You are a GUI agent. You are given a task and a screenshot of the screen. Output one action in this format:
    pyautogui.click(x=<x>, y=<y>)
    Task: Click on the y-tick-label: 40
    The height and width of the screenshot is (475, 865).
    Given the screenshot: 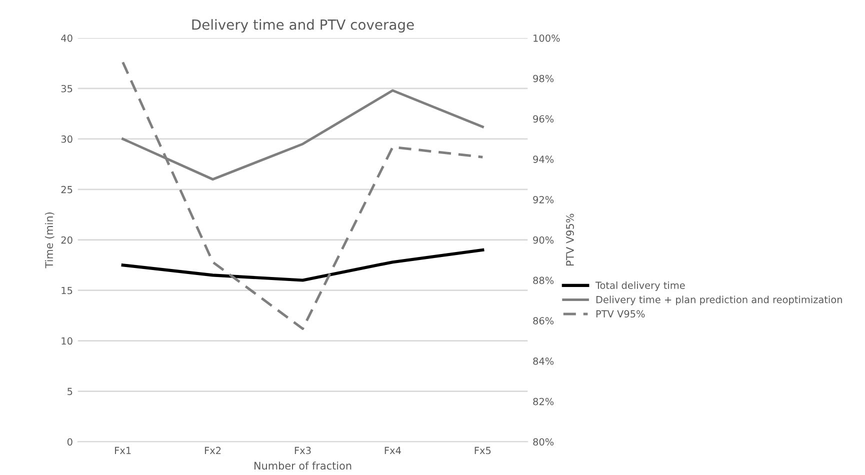 What is the action you would take?
    pyautogui.click(x=66, y=38)
    